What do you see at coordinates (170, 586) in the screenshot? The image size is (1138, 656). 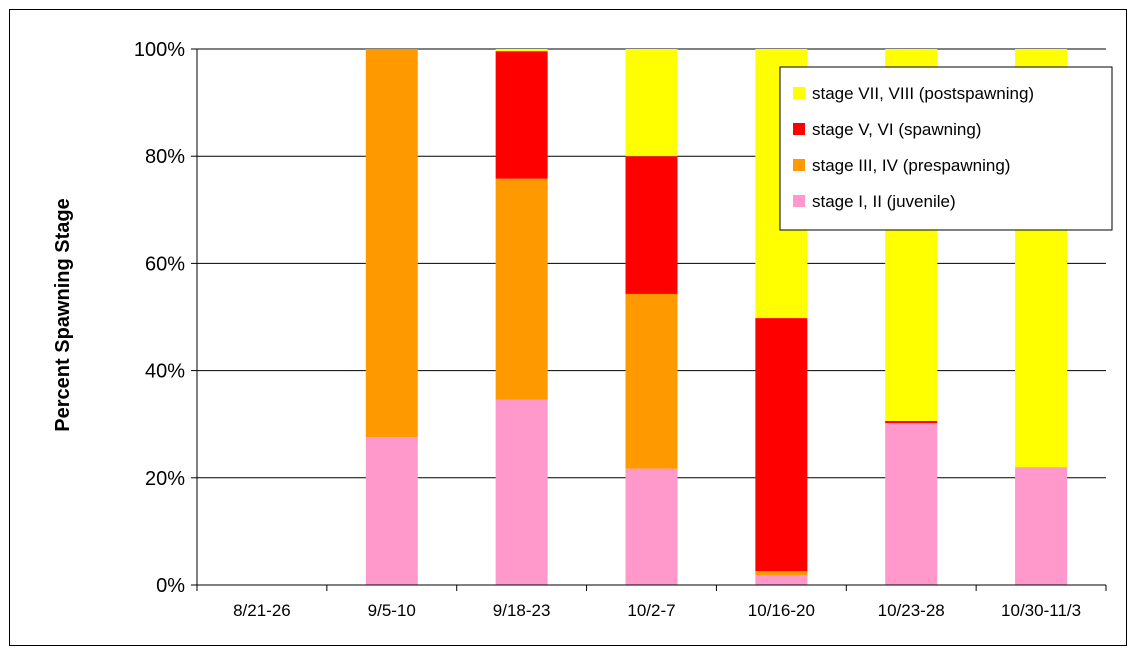 I see `y-tick-label: 0%` at bounding box center [170, 586].